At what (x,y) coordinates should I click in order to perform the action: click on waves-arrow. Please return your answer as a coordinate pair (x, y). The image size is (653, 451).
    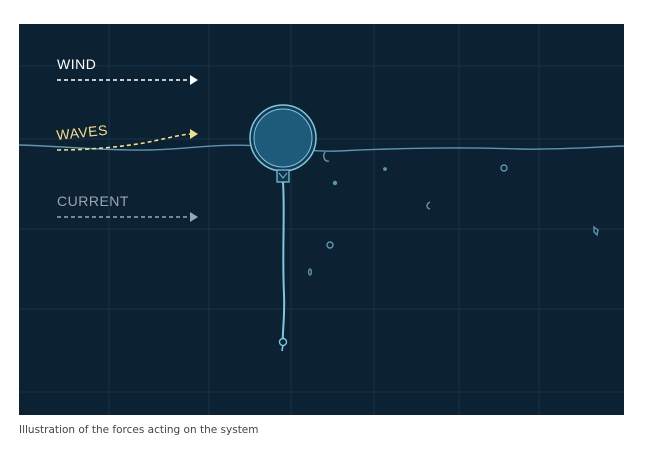
    Looking at the image, I should click on (127, 140).